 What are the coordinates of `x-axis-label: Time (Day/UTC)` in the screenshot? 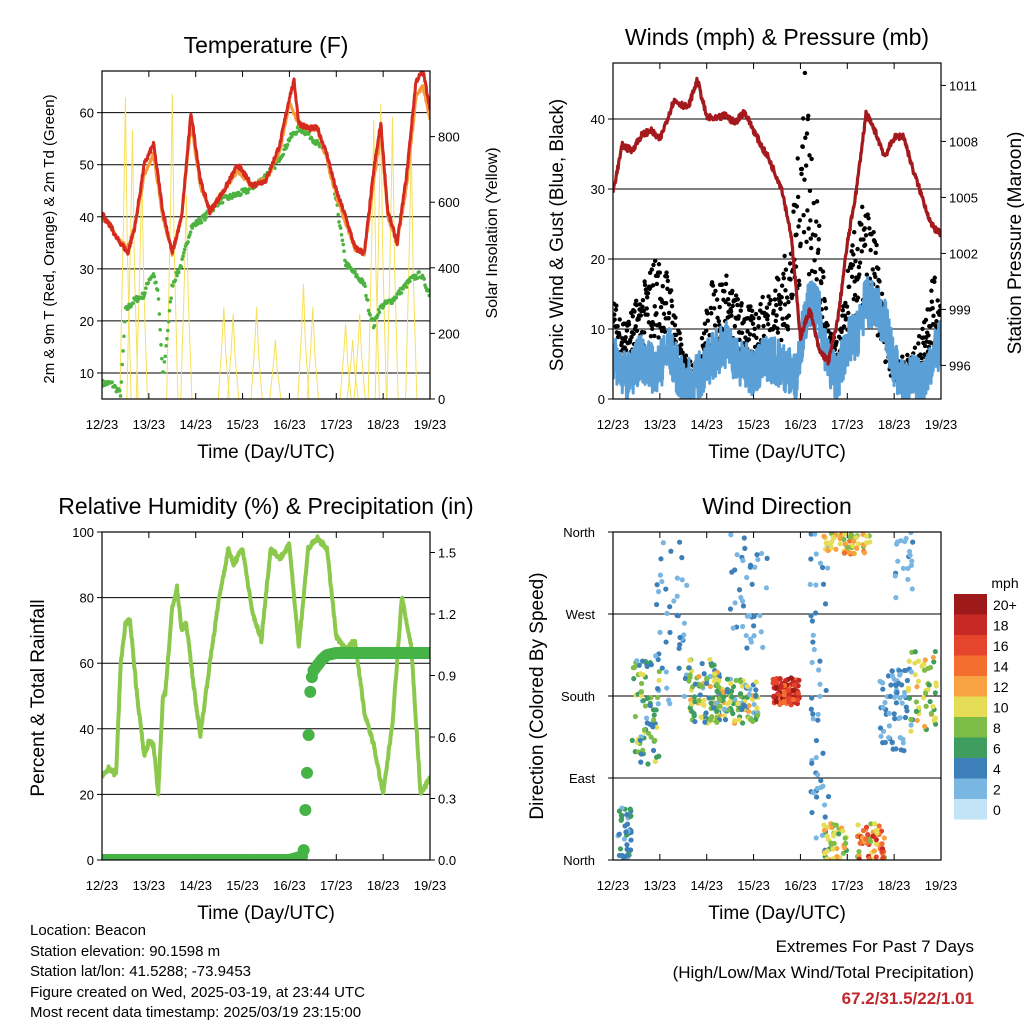 It's located at (777, 913).